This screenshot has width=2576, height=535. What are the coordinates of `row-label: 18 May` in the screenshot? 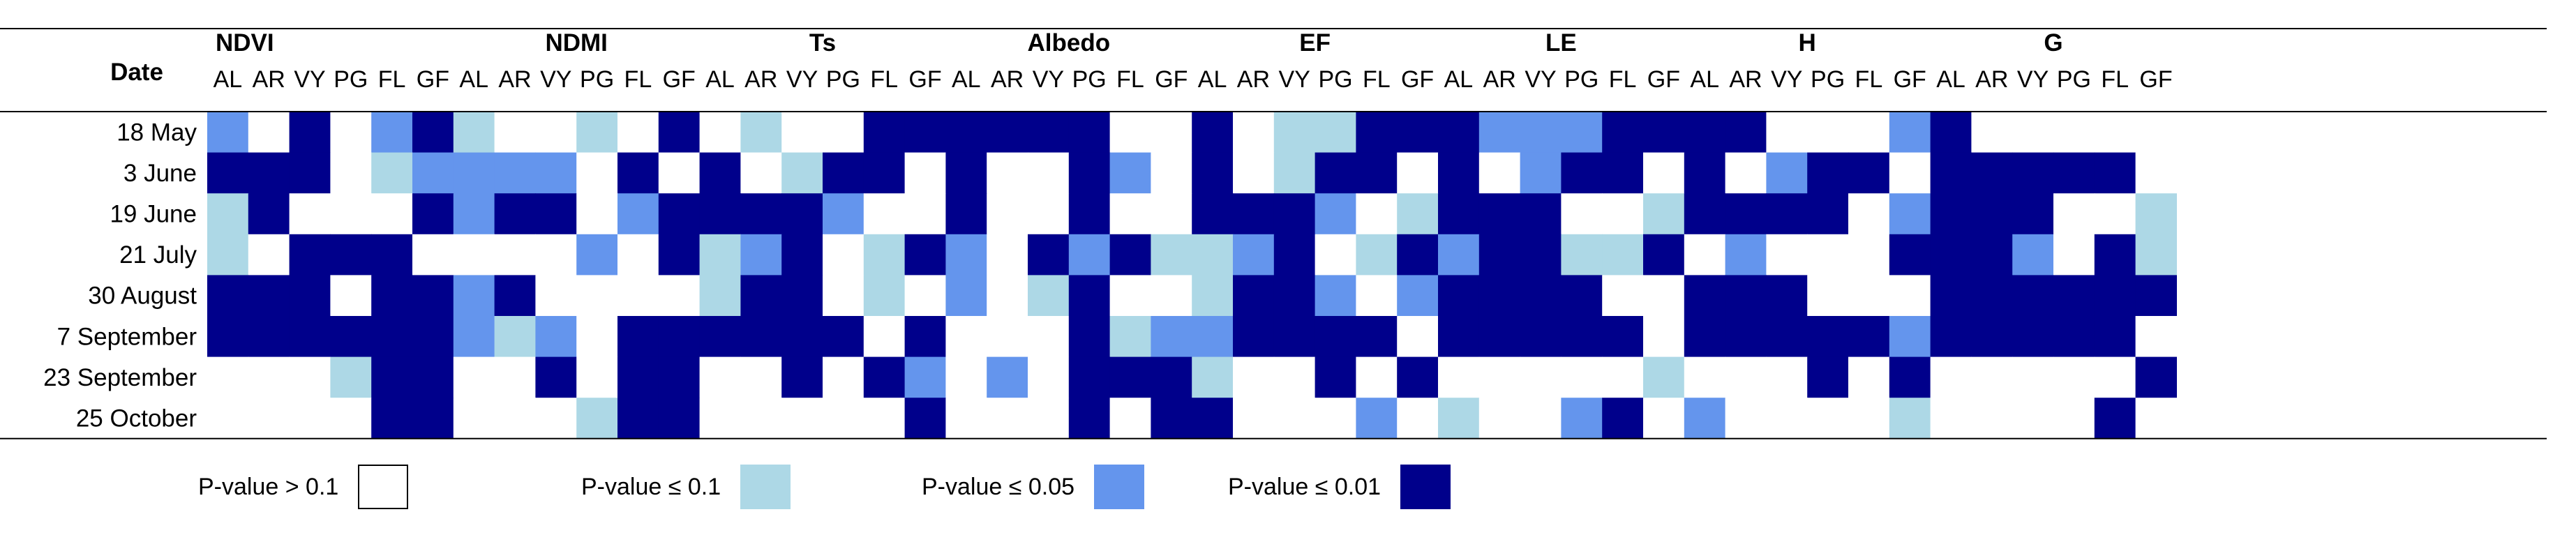 It's located at (157, 132).